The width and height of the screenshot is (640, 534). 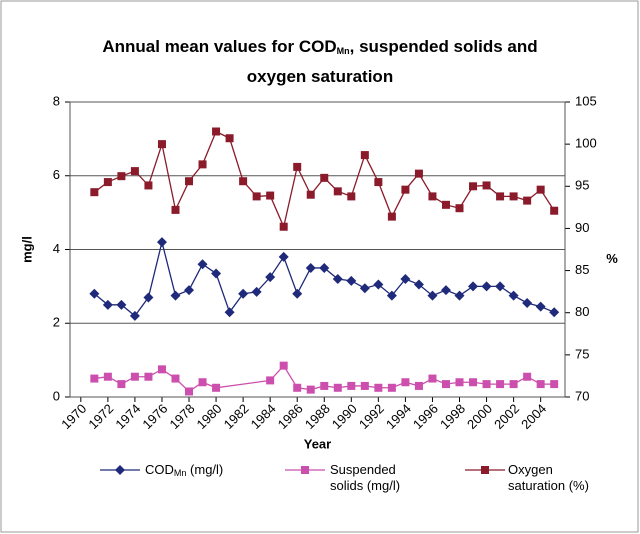 I want to click on y-tick-label: 2, so click(x=56, y=322).